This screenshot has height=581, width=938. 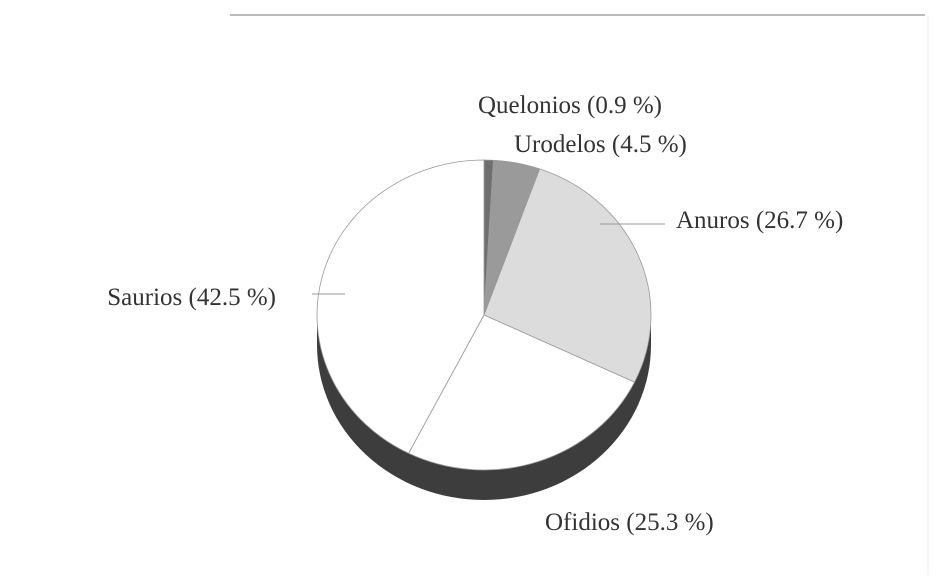 I want to click on slice-label: Saurios (42.5 %), so click(x=191, y=297).